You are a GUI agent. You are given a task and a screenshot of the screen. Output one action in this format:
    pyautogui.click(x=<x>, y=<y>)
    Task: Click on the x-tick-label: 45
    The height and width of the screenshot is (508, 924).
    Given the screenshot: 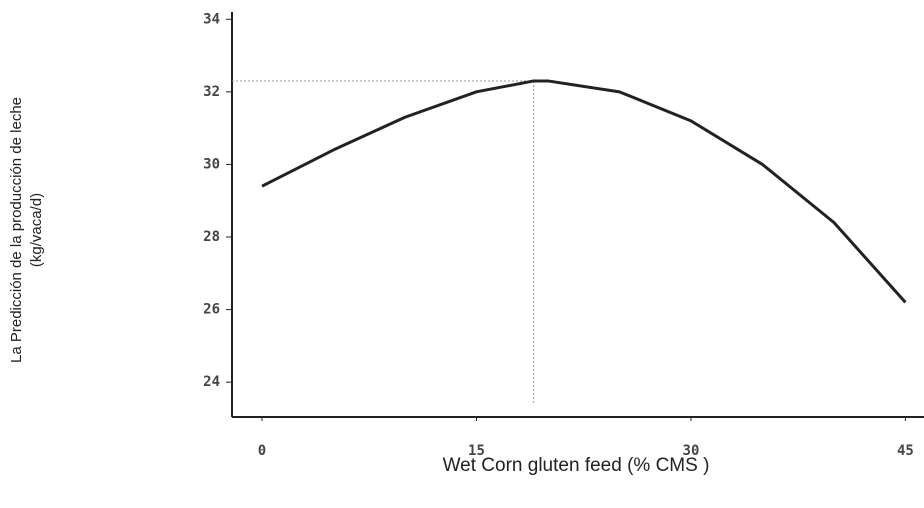 What is the action you would take?
    pyautogui.click(x=905, y=451)
    